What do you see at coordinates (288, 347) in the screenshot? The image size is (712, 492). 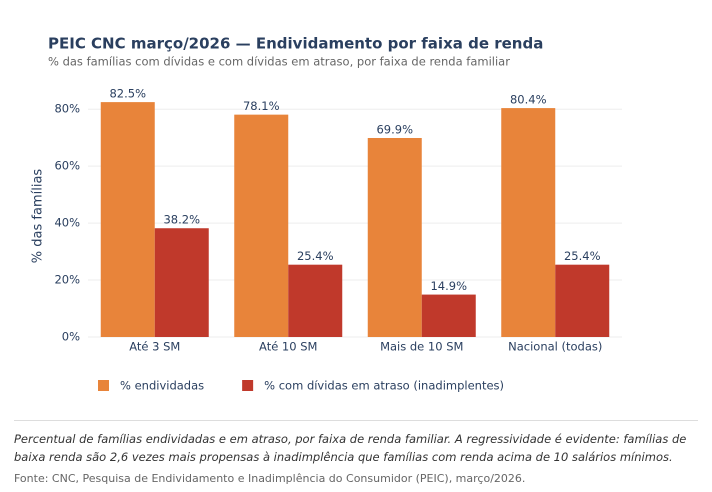 I see `x-tick-label: Até 10 SM` at bounding box center [288, 347].